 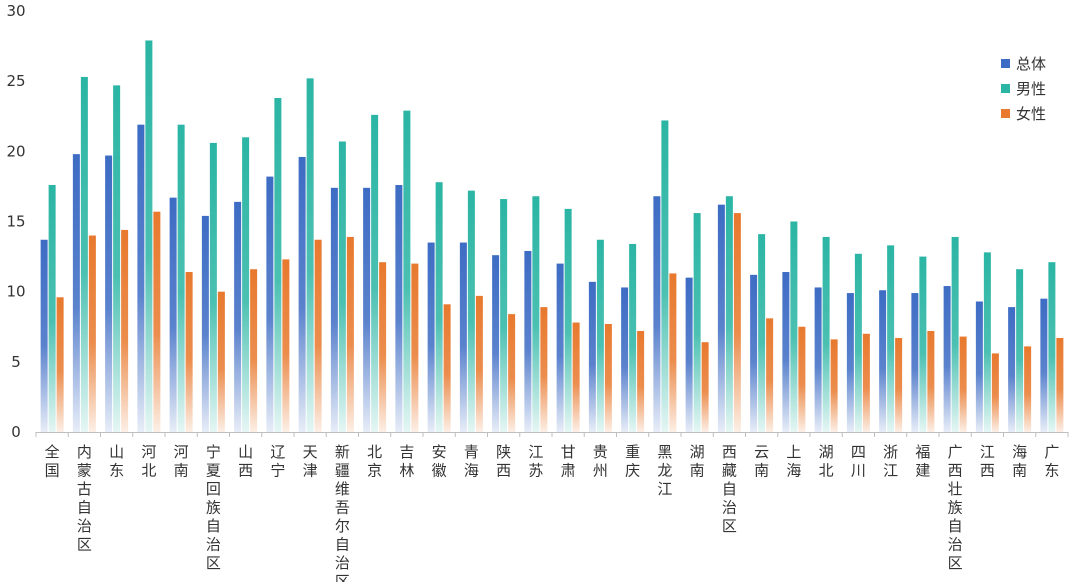 I want to click on category-label: 宁夏回族自治区, so click(x=213, y=507).